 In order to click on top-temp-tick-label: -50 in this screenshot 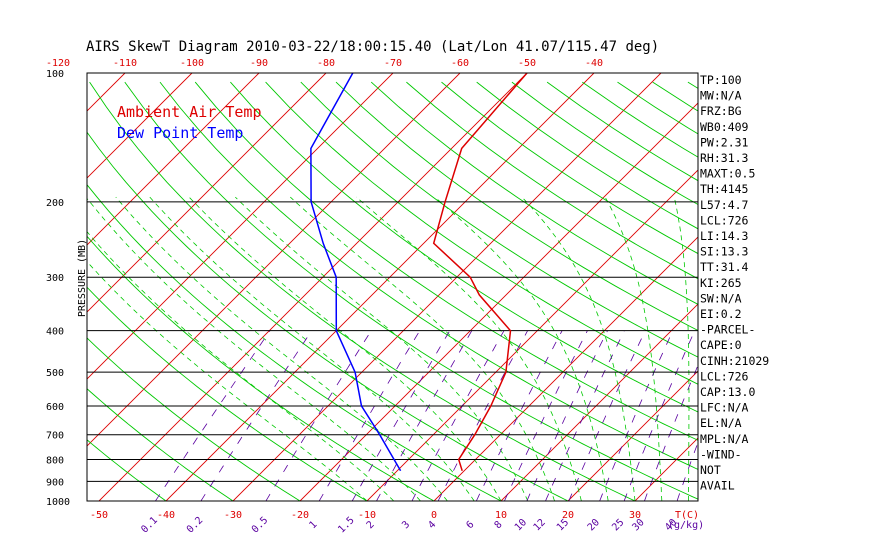, I will do `click(527, 63)`.